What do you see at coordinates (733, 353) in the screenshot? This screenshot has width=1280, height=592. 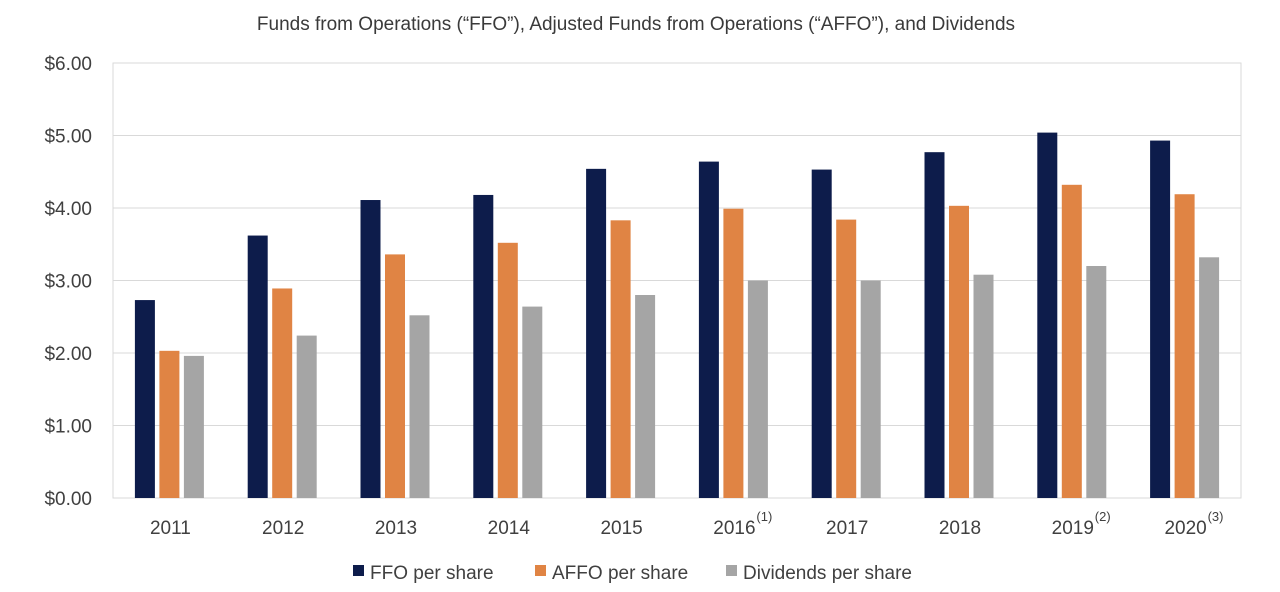 I see `bar-affo-per-share-2016` at bounding box center [733, 353].